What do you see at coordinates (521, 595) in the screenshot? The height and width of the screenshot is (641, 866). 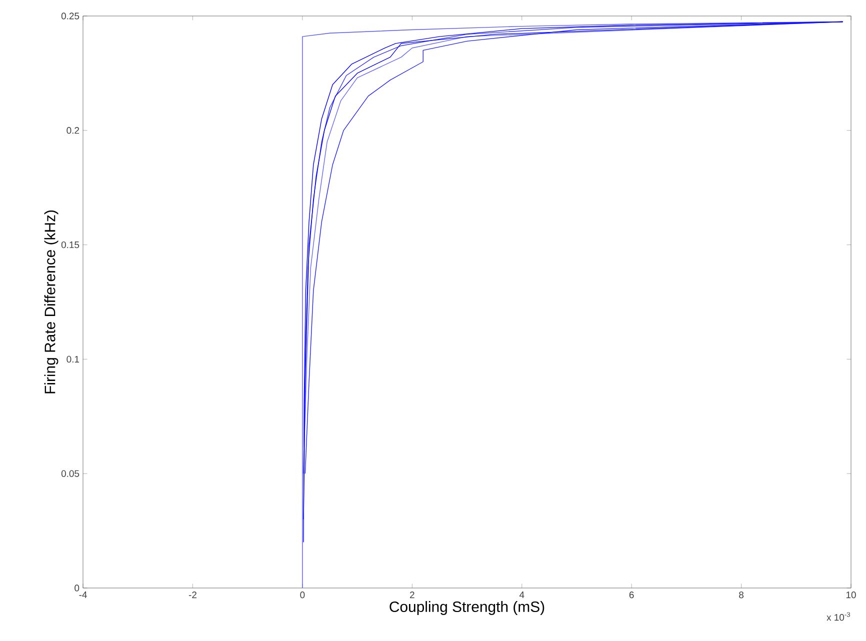 I see `x-tick-label: 4` at bounding box center [521, 595].